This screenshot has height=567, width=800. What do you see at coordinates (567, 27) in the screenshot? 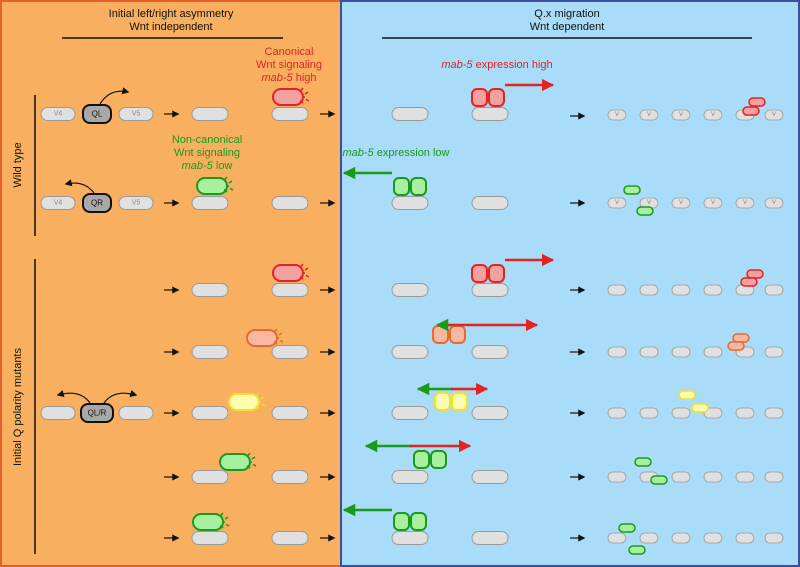
I see `right-title-line2: Wnt dependent` at bounding box center [567, 27].